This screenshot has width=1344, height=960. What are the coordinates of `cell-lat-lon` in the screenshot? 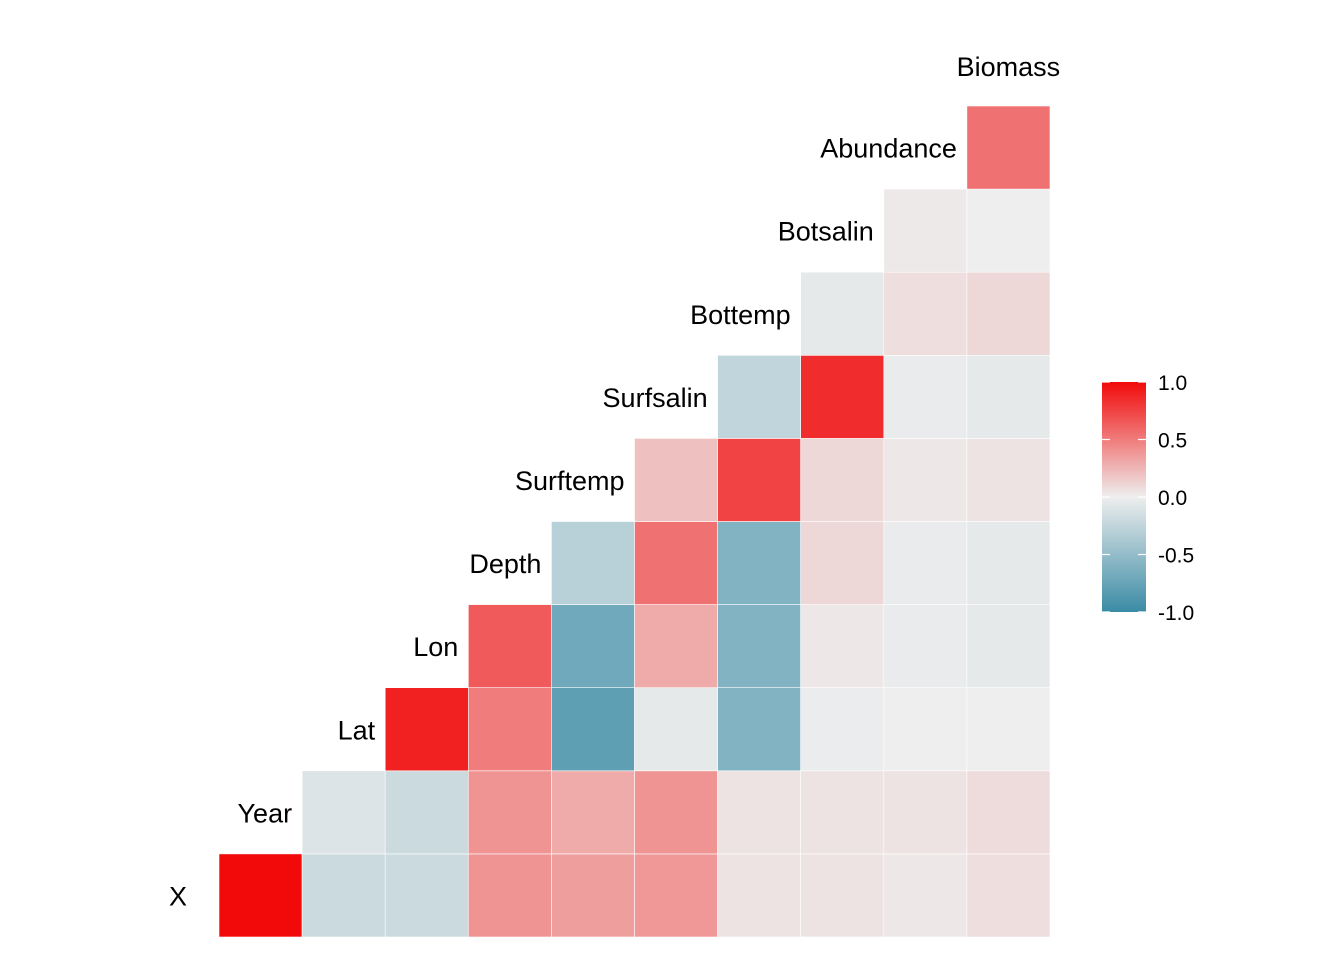 It's located at (426, 729).